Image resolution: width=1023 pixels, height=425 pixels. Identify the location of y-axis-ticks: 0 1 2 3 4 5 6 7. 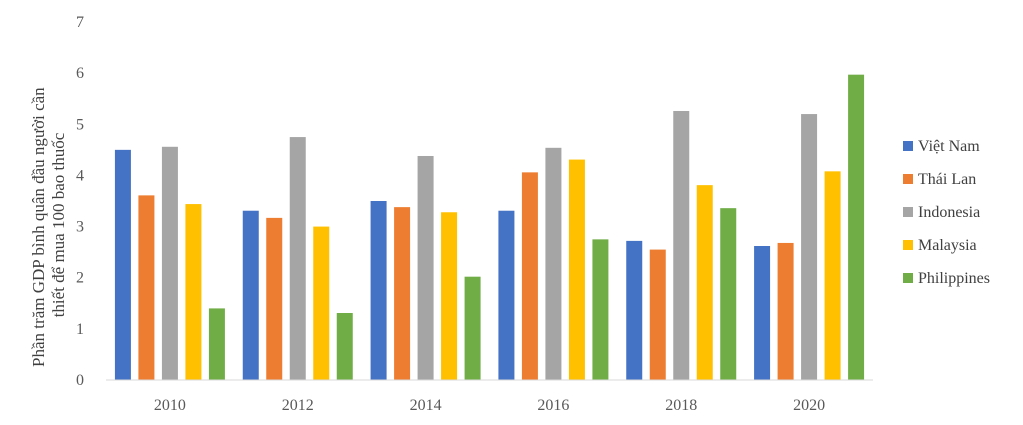
(80, 201).